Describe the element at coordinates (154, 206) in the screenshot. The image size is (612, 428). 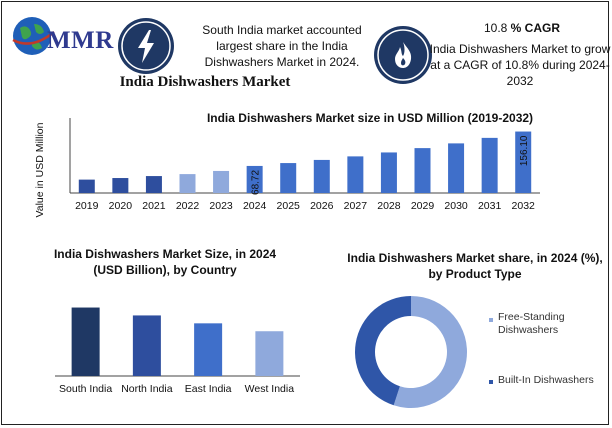
I see `x-tick-2021: 2021` at that location.